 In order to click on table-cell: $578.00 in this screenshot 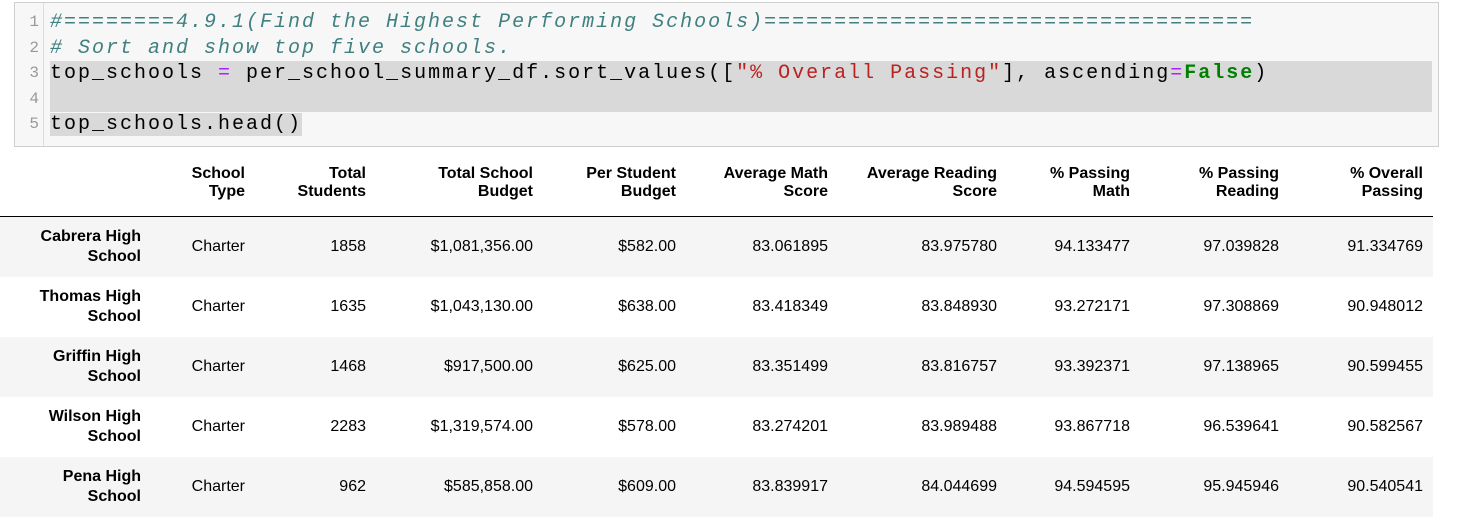, I will do `click(647, 426)`.